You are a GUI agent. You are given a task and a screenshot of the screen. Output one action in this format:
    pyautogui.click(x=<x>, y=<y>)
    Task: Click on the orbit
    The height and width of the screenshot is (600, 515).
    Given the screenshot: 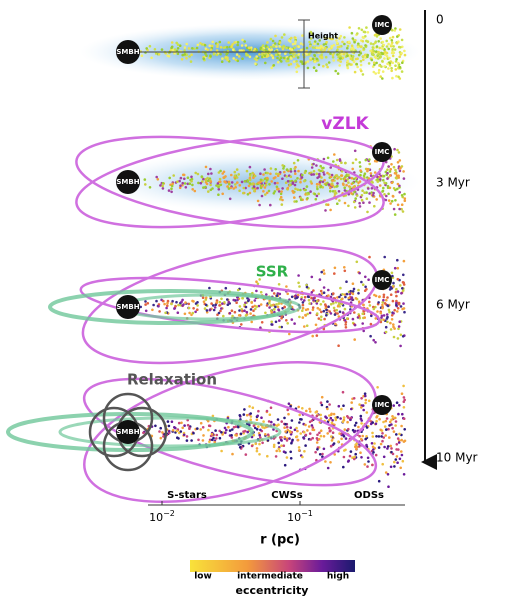 What is the action you would take?
    pyautogui.click(x=230, y=432)
    